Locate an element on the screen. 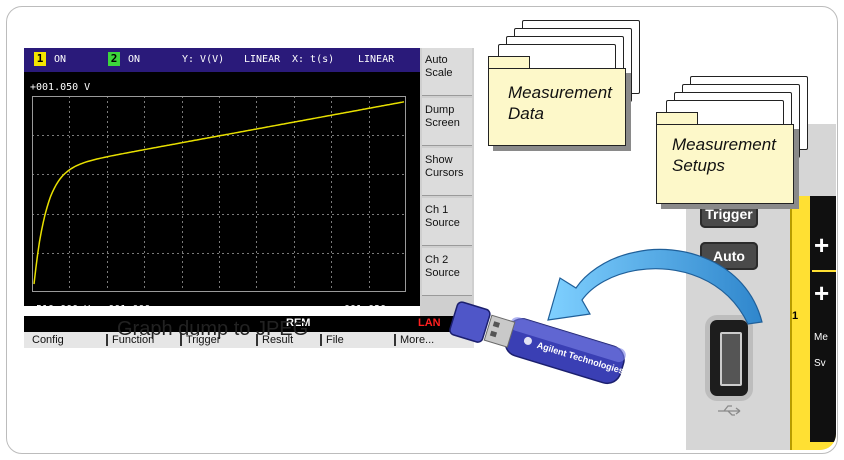  y-axis-label: Y: V(V) is located at coordinates (203, 59).